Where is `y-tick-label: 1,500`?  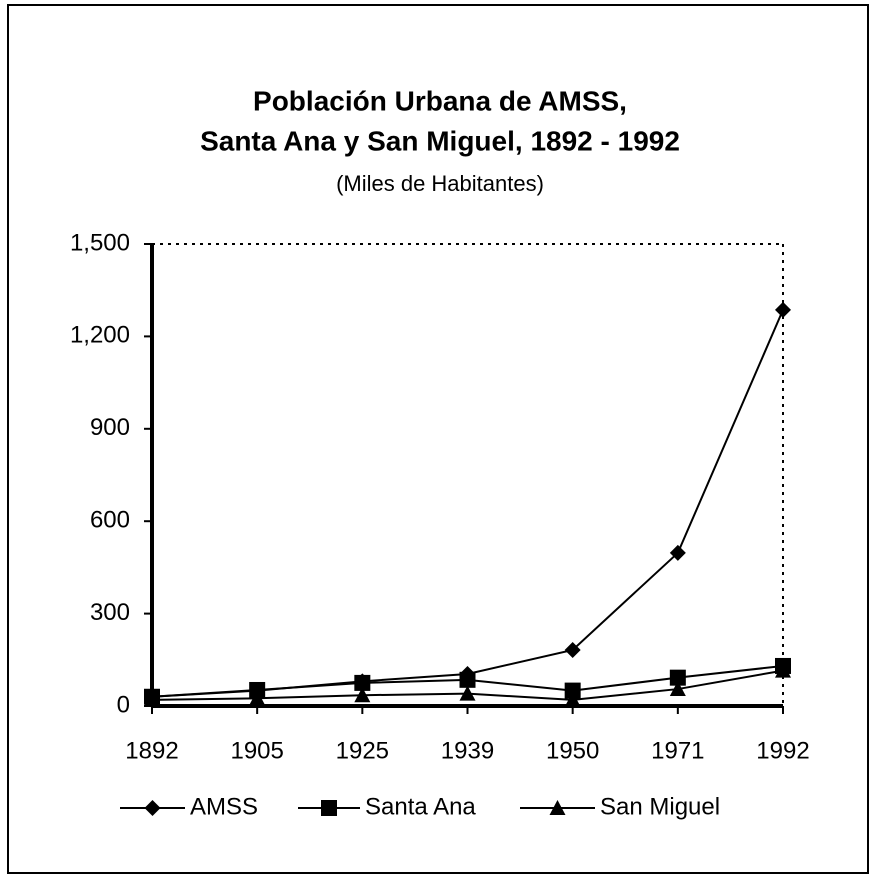
y-tick-label: 1,500 is located at coordinates (100, 242).